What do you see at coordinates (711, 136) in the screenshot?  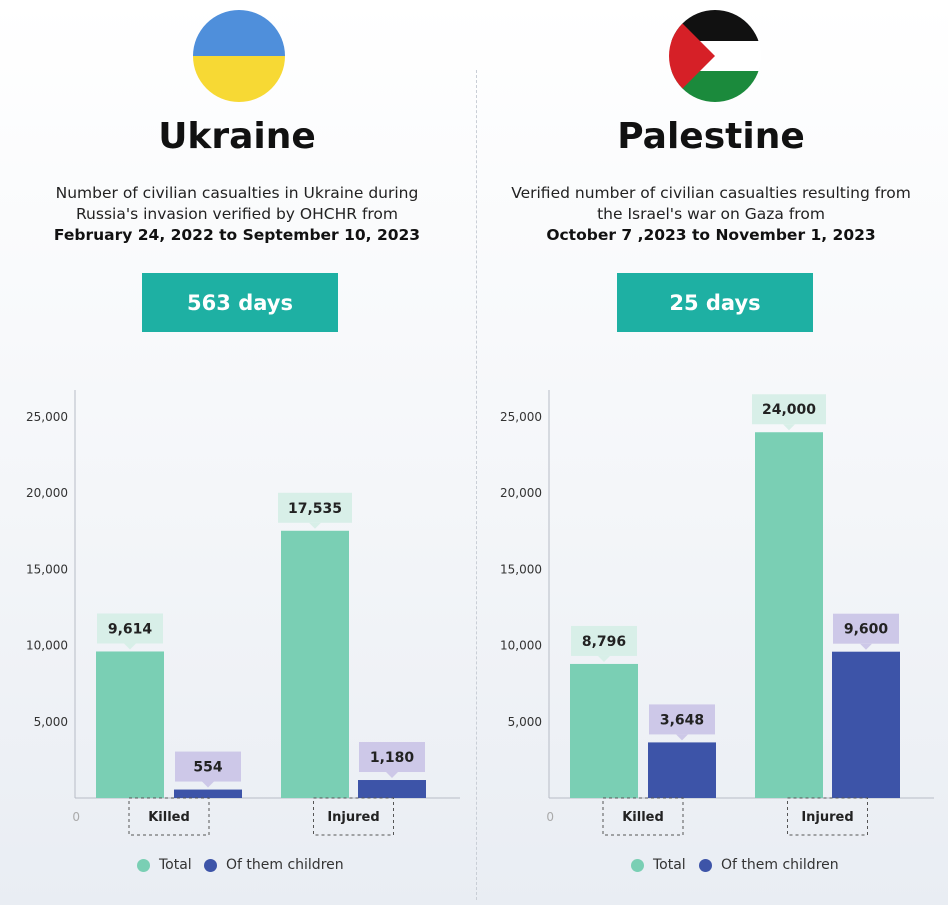 I see `country-title: Palestine` at bounding box center [711, 136].